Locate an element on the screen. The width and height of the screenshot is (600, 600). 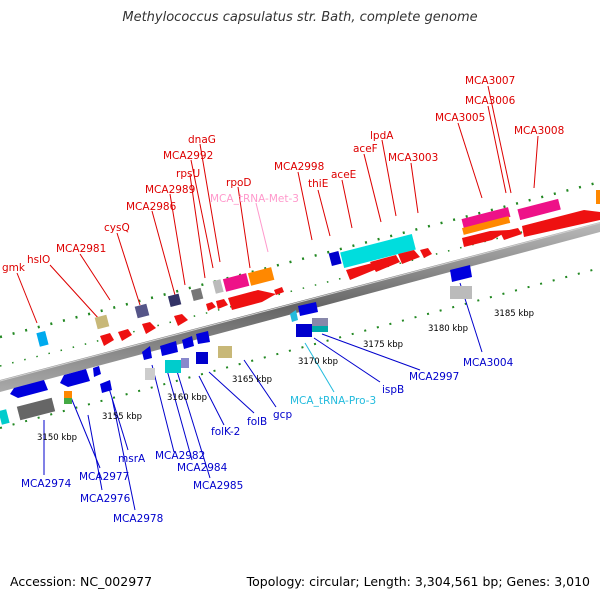
gene-cysQ is located at coordinates (142, 311).